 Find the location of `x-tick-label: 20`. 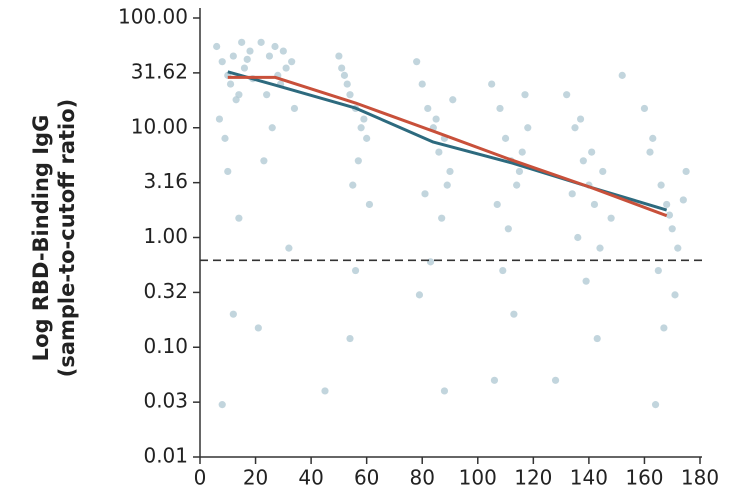

x-tick-label: 20 is located at coordinates (255, 478).